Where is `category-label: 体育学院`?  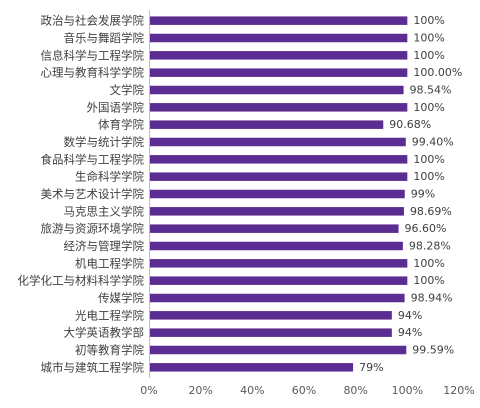
category-label: 体育学院 is located at coordinates (121, 125).